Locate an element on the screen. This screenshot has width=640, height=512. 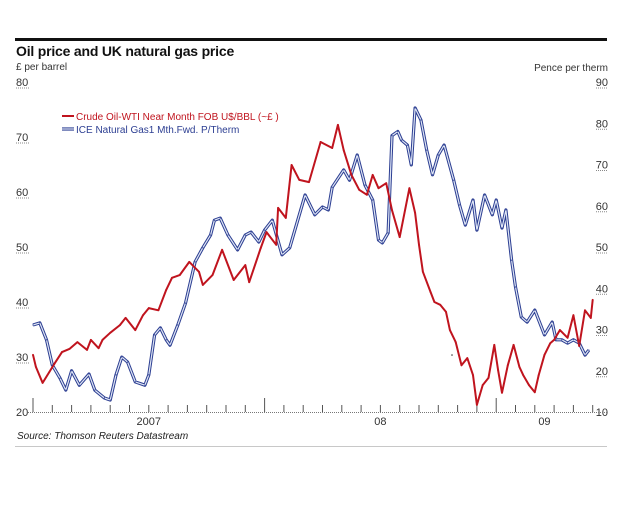
x-year-label: 2007 is located at coordinates (149, 422).